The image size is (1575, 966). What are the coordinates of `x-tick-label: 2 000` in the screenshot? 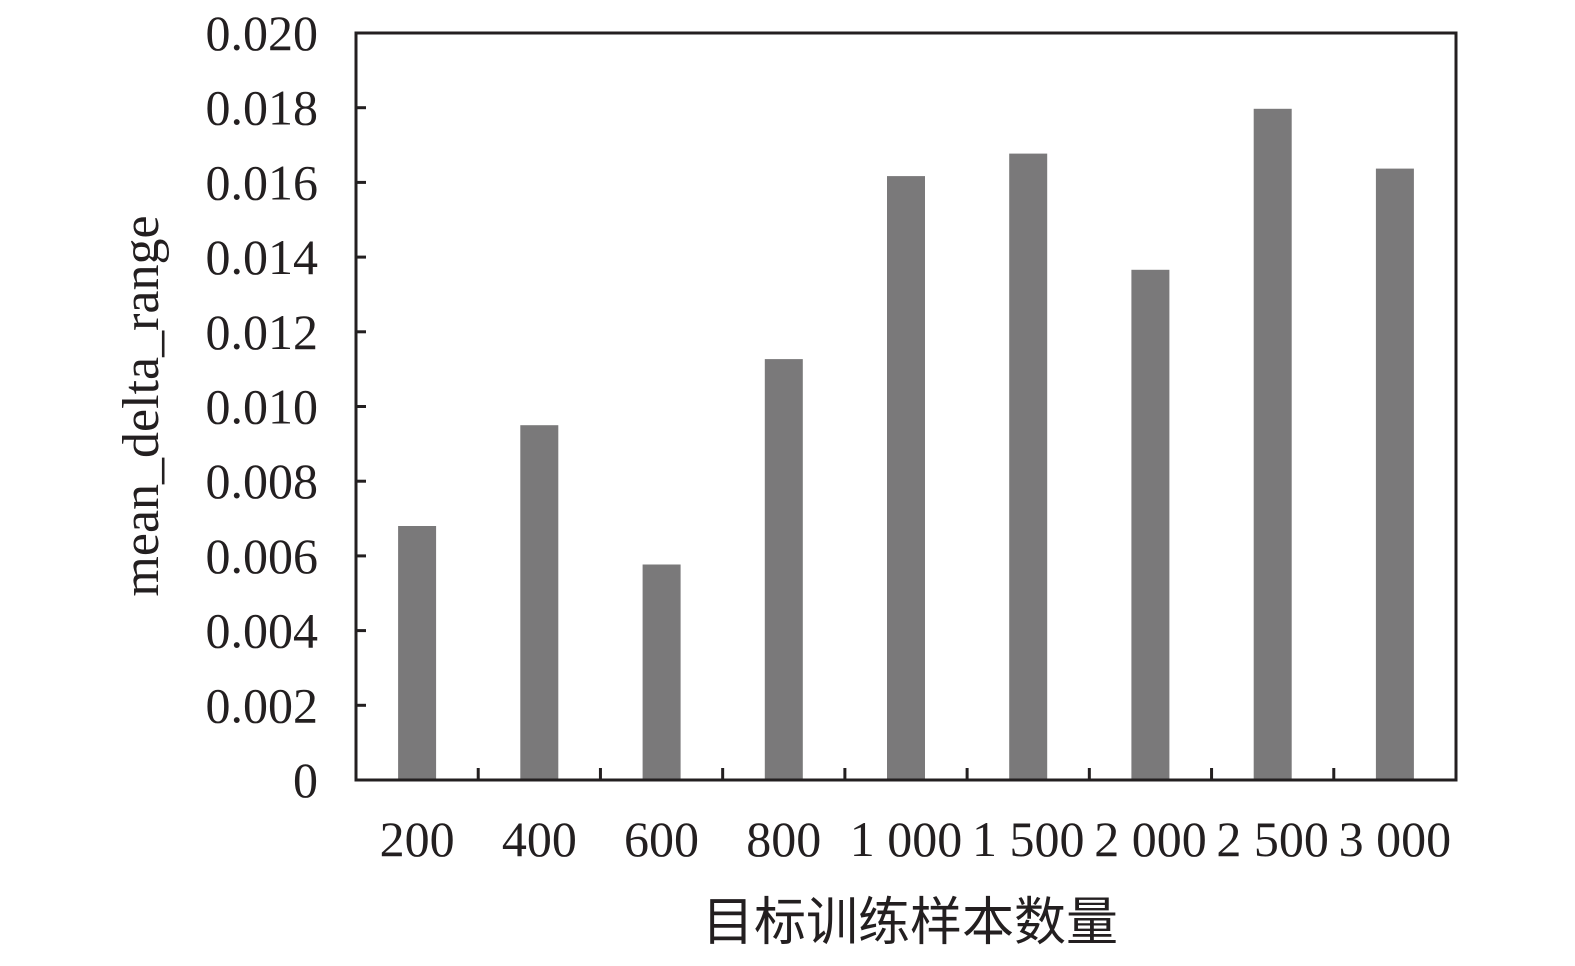 It's located at (1150, 839).